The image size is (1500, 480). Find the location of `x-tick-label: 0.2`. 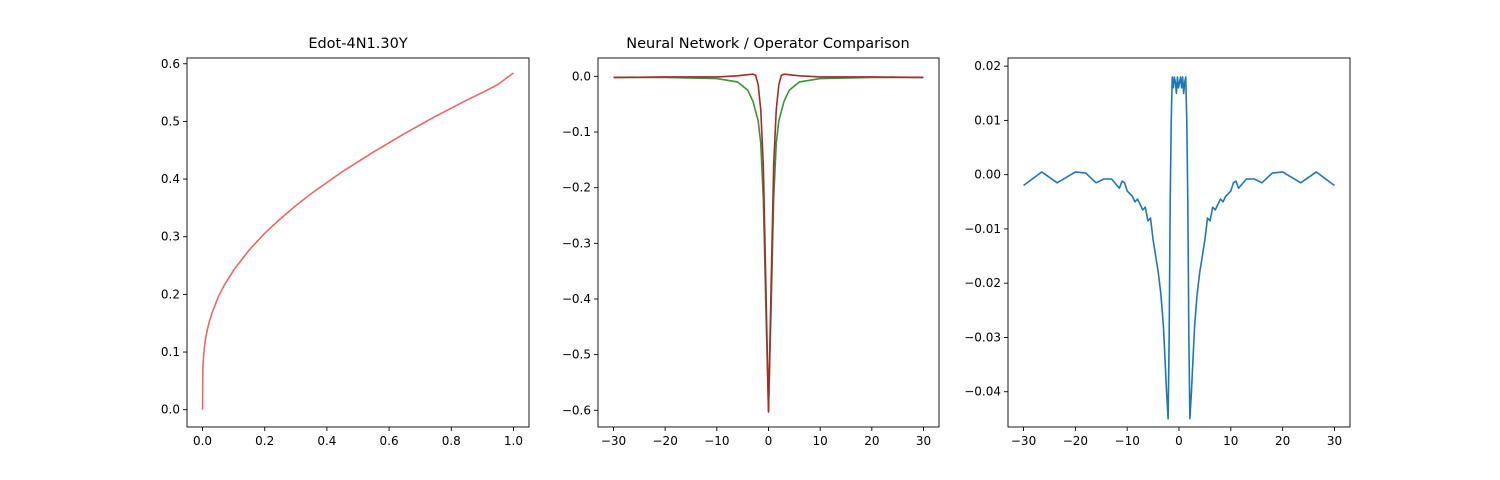

x-tick-label: 0.2 is located at coordinates (264, 441).